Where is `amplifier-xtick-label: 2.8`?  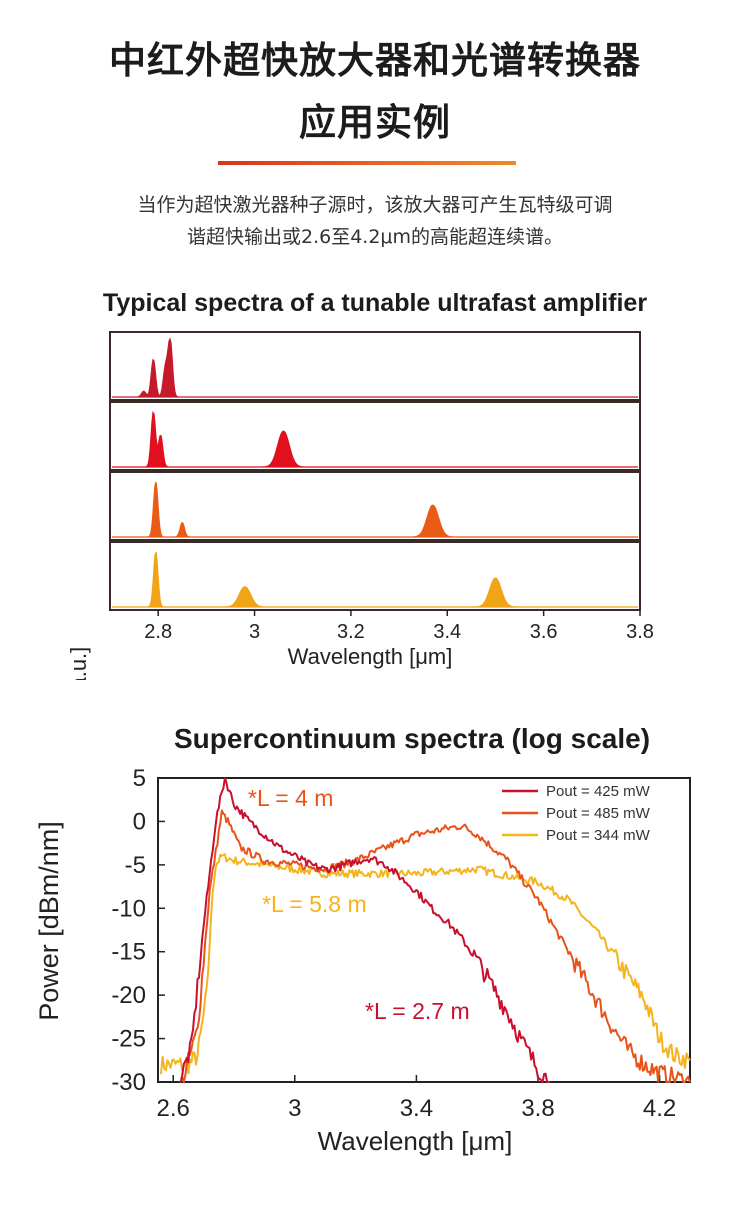 amplifier-xtick-label: 2.8 is located at coordinates (158, 632).